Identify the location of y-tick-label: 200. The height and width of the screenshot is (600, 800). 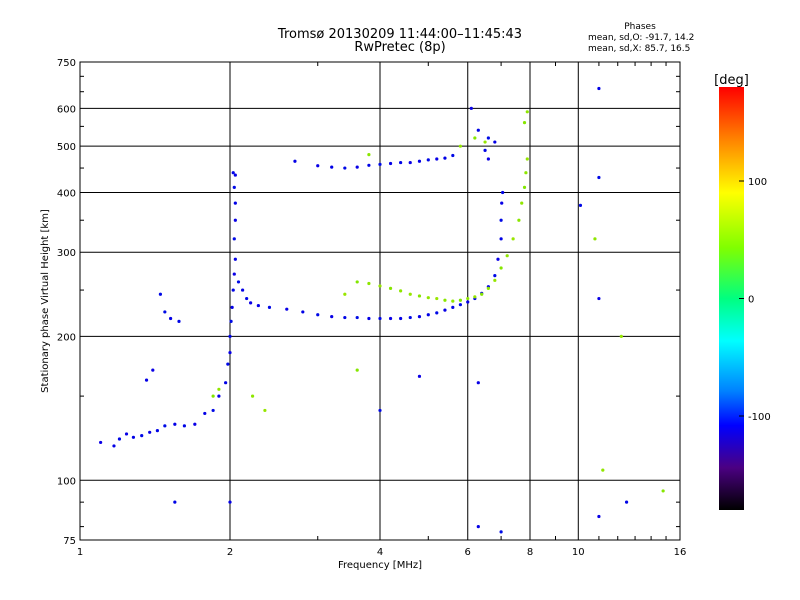
(66, 337).